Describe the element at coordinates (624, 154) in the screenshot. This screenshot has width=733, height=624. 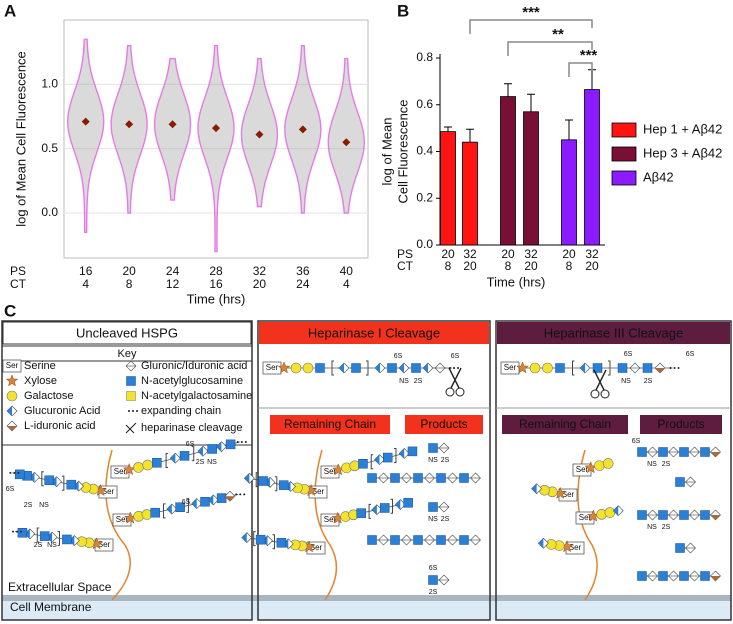
I see `legend-swatch` at that location.